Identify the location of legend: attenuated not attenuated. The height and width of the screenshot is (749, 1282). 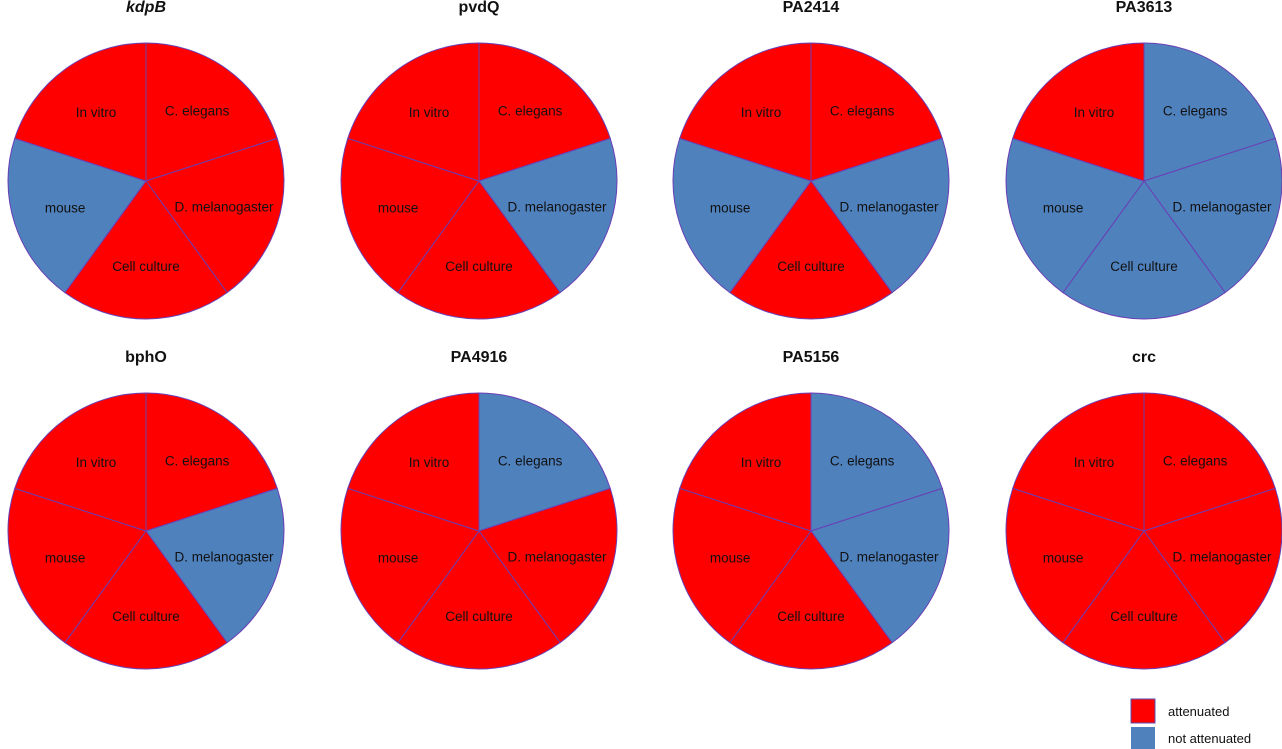
(1190, 723).